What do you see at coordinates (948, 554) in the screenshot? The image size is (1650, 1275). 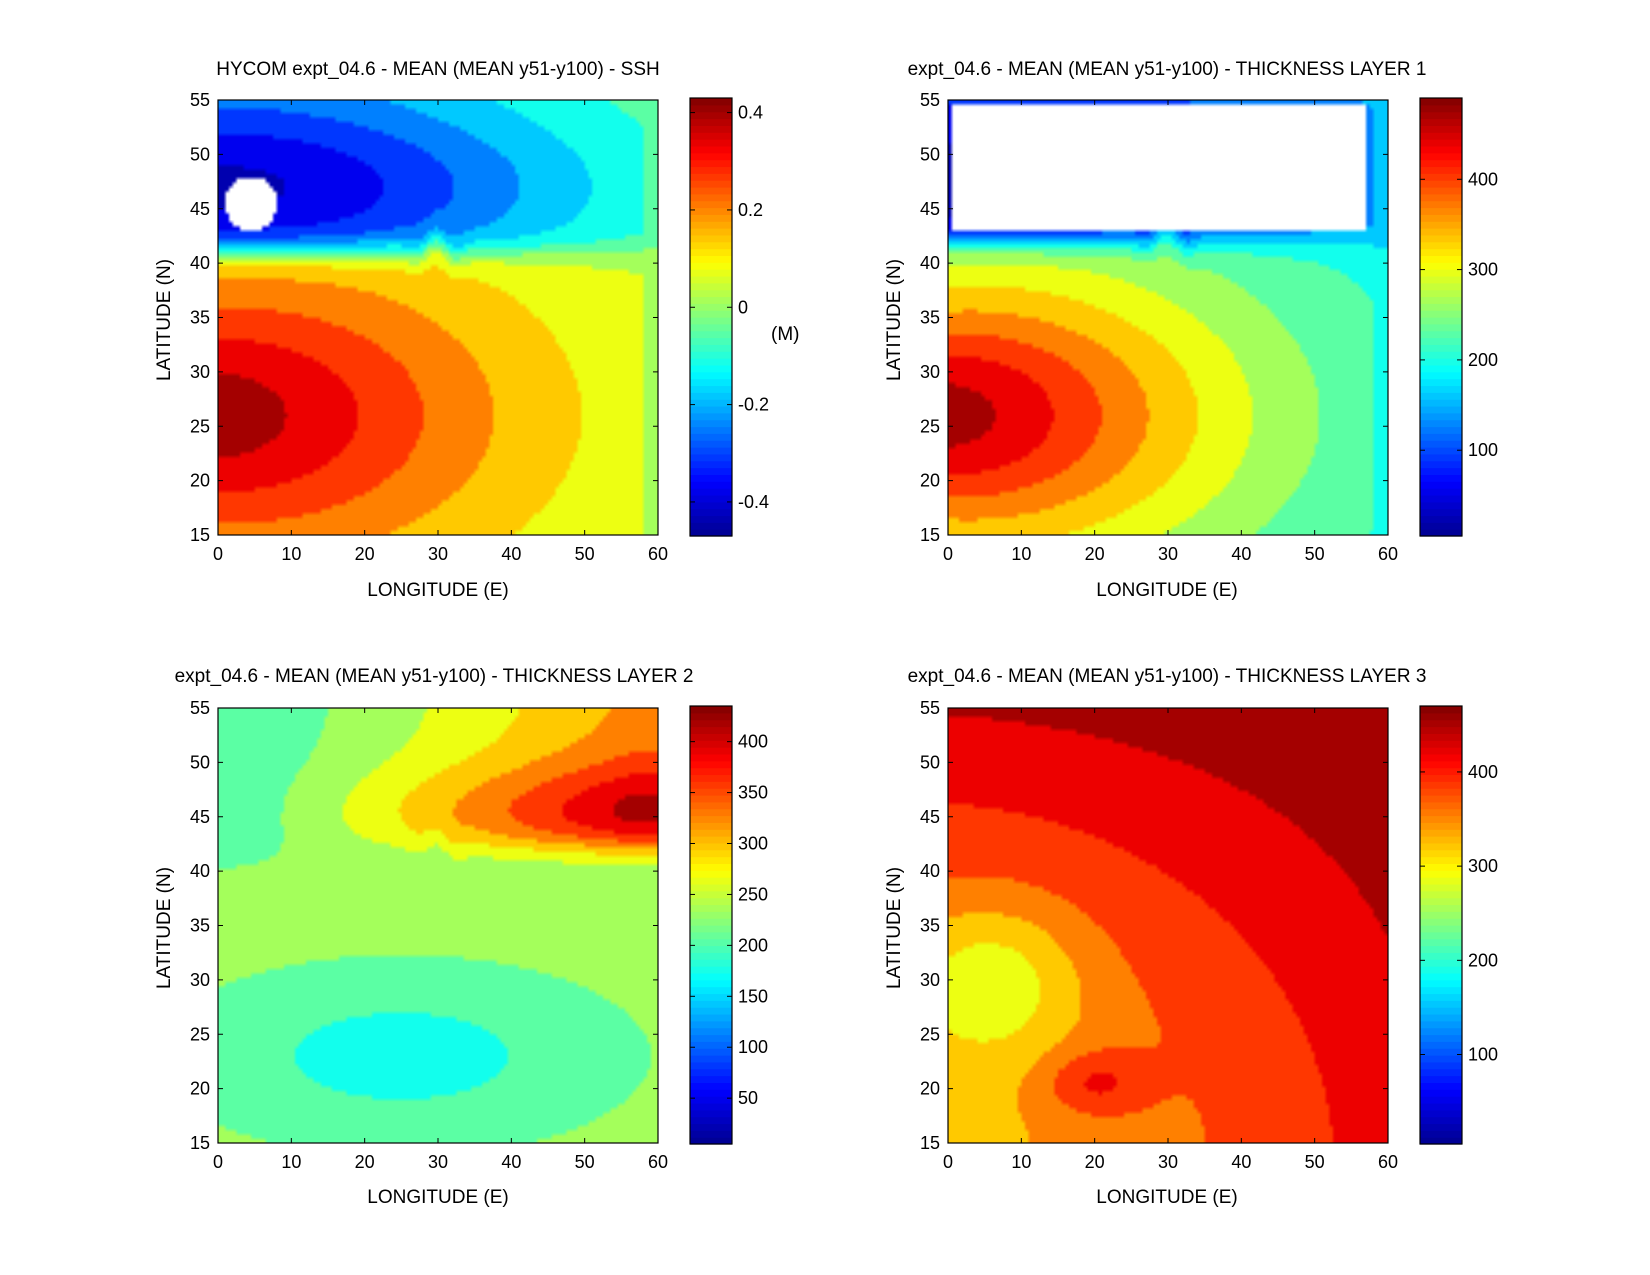 I see `x-tick-label: 0` at bounding box center [948, 554].